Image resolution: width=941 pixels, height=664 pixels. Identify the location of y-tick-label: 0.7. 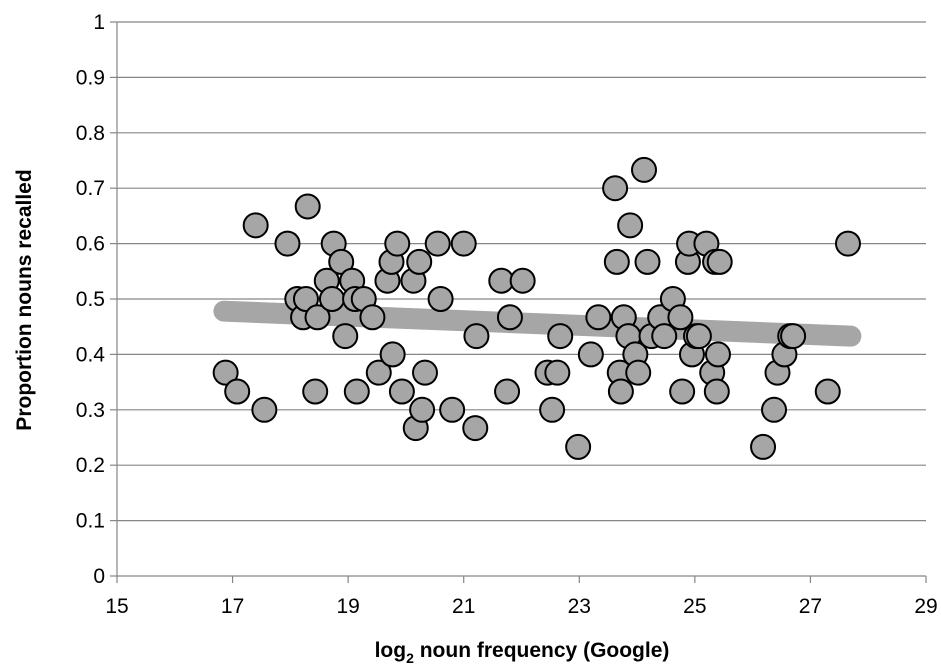
(90, 188).